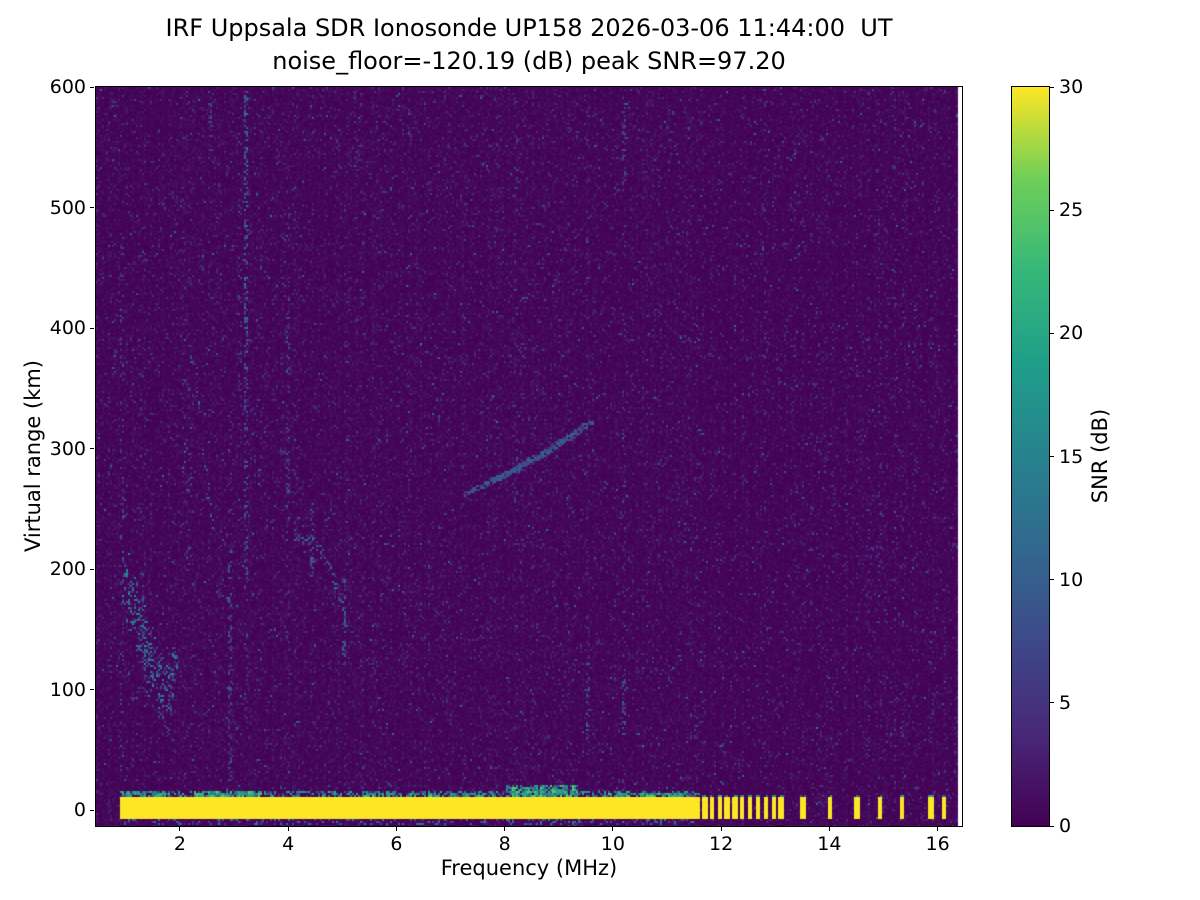 This screenshot has height=900, width=1200. I want to click on x-tick-label: 6, so click(396, 844).